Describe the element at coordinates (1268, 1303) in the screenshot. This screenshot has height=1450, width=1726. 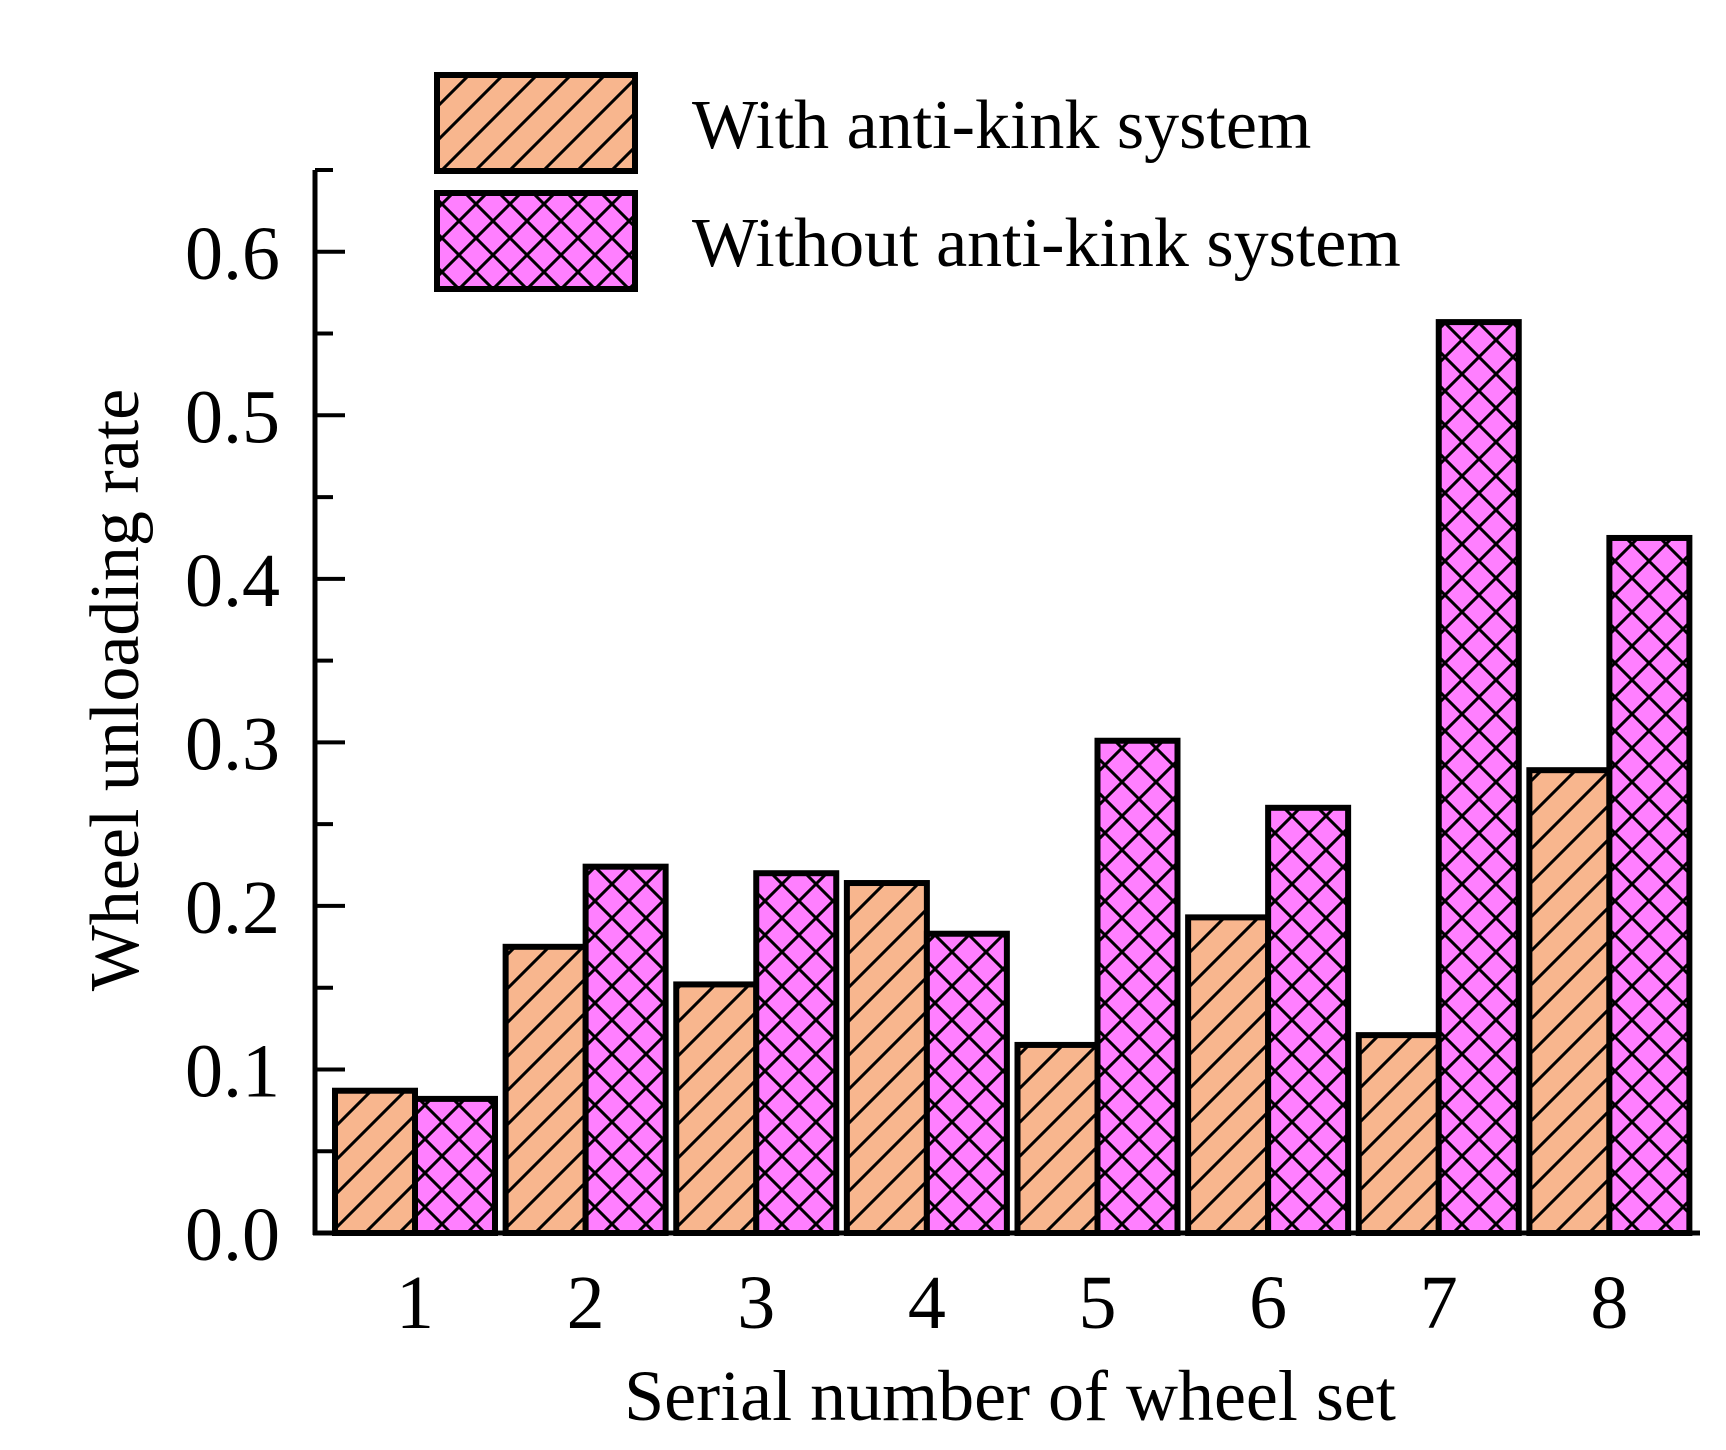
I see `x-tick-label: 6` at that location.